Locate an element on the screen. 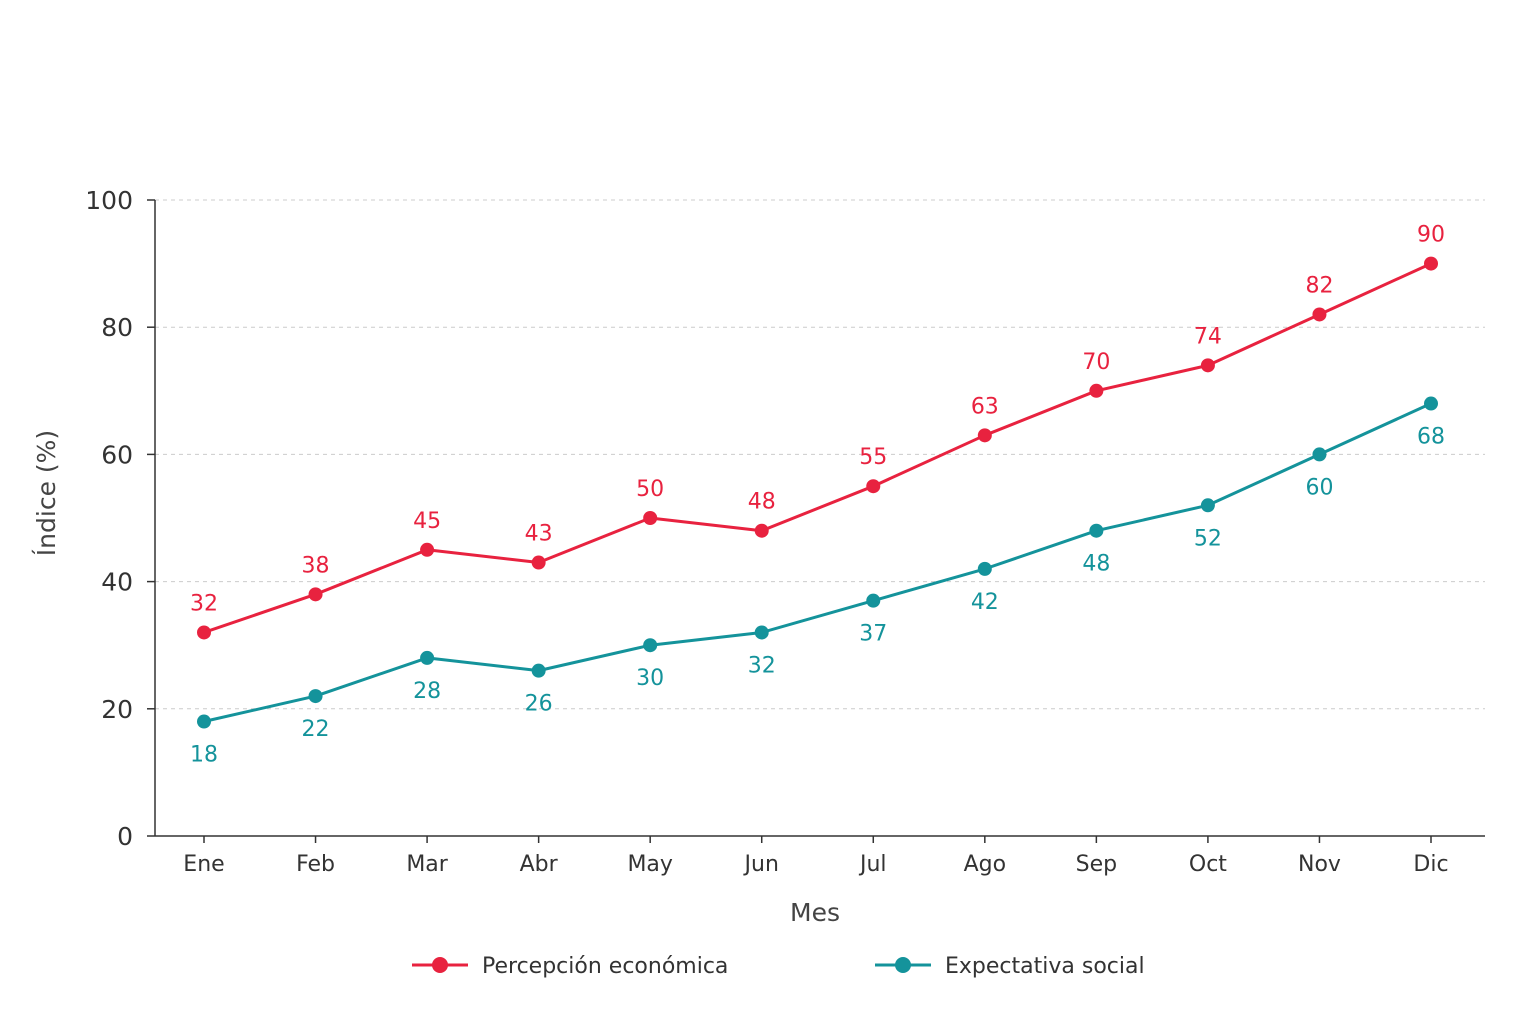 Image resolution: width=1536 pixels, height=1024 pixels. data-label: 90 is located at coordinates (1431, 235).